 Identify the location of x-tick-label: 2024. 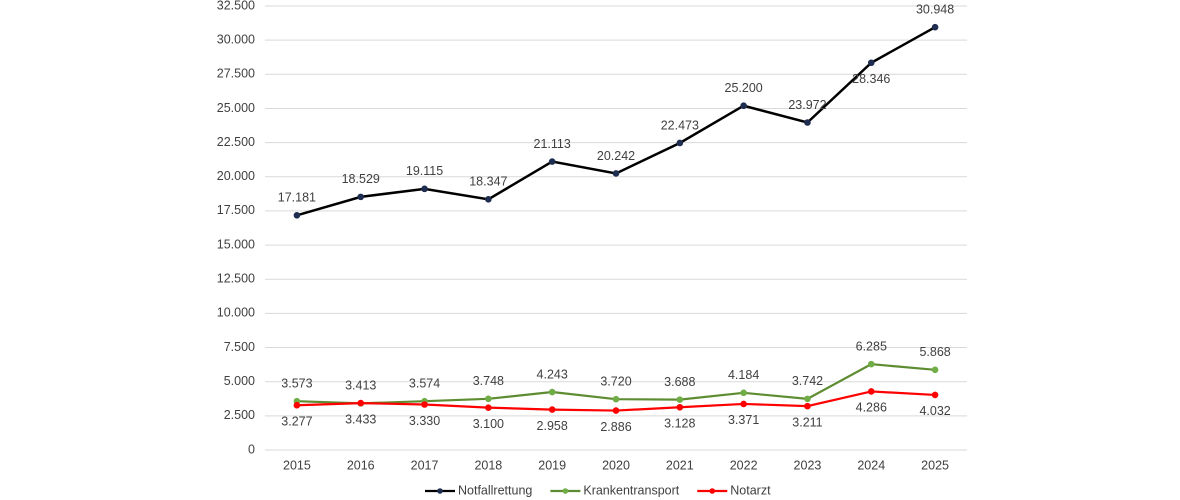
(871, 465).